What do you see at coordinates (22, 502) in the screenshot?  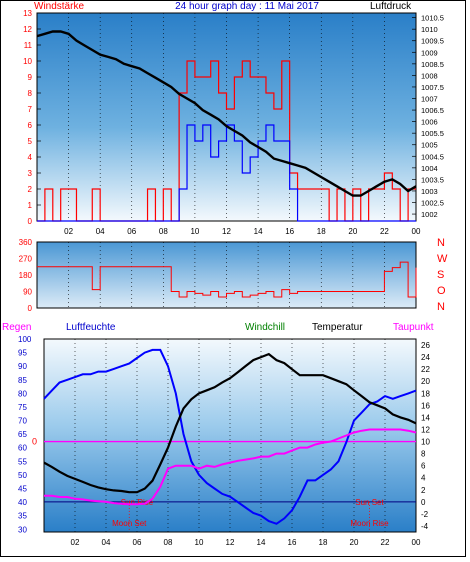 I see `humidity-tick-label: 40` at bounding box center [22, 502].